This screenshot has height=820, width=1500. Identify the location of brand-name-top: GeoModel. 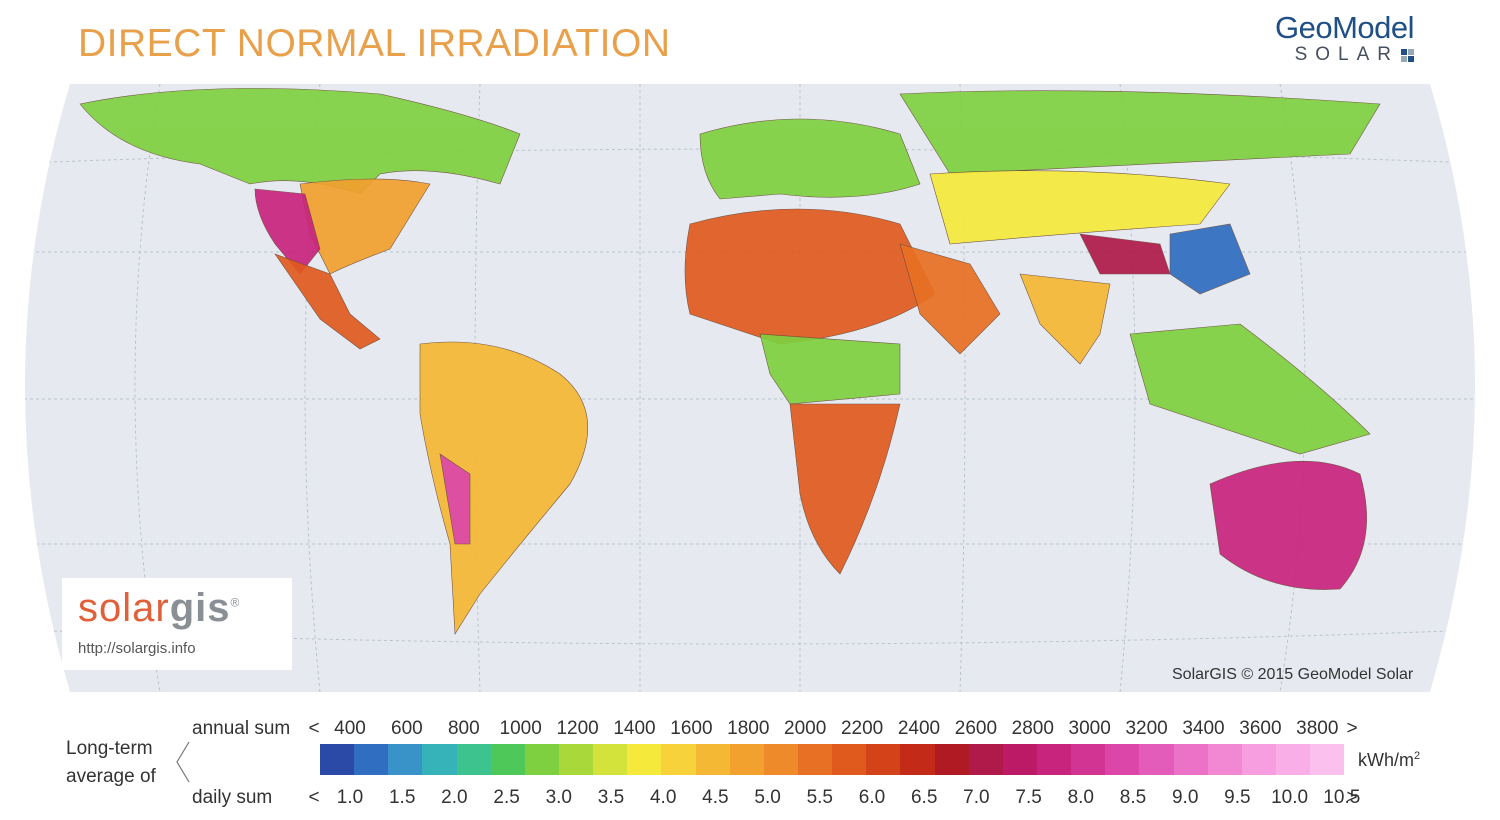
(1344, 27).